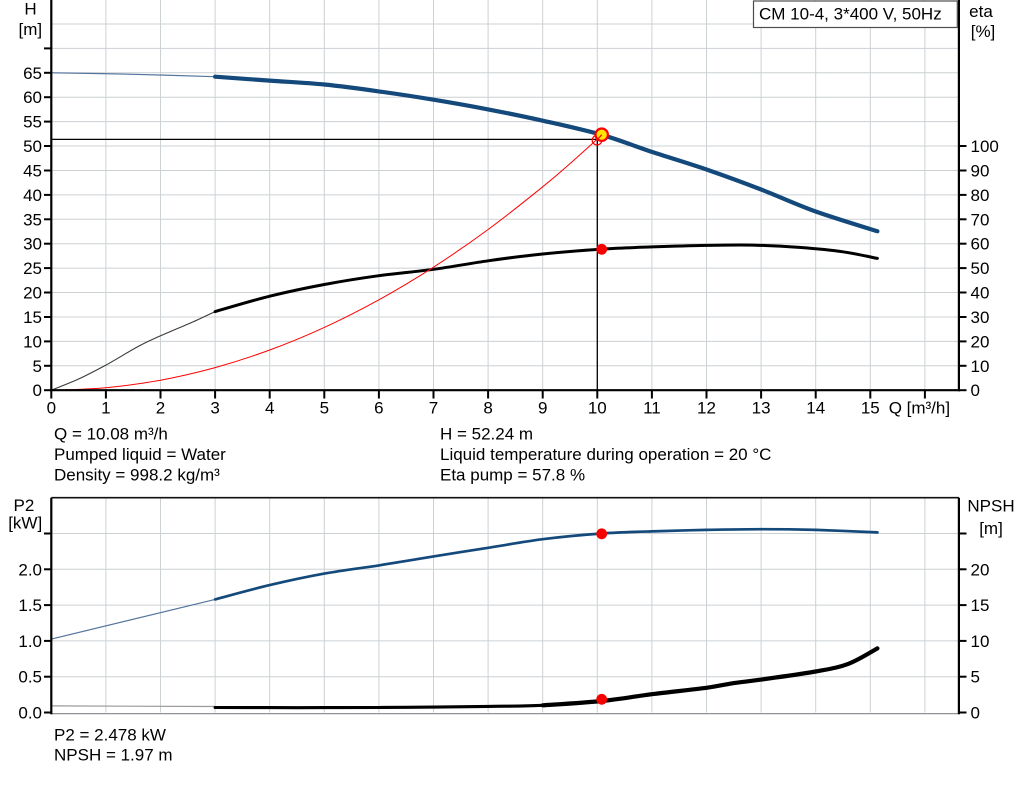  I want to click on svg-text: 70, so click(980, 219).